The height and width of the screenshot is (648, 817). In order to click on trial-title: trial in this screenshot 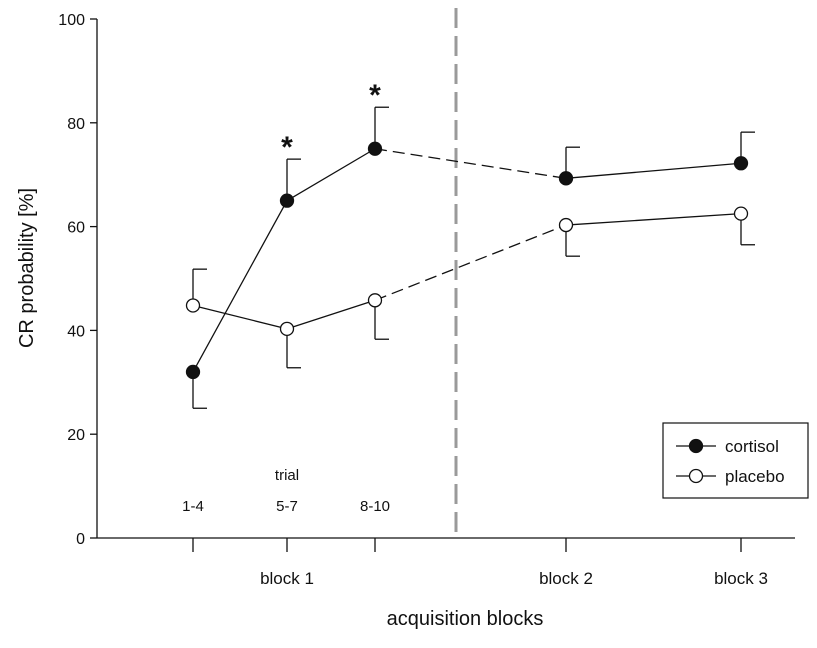, I will do `click(287, 475)`.